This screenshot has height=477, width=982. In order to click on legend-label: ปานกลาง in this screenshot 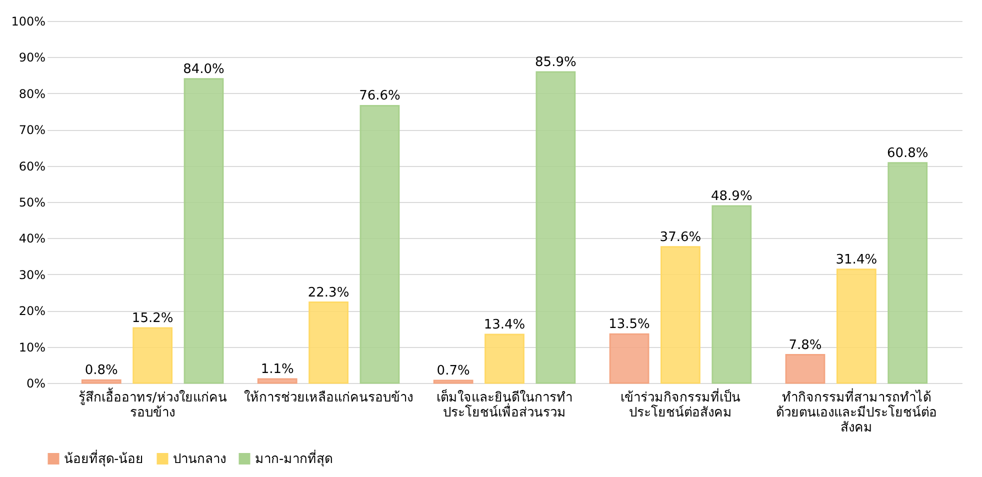, I will do `click(199, 459)`.